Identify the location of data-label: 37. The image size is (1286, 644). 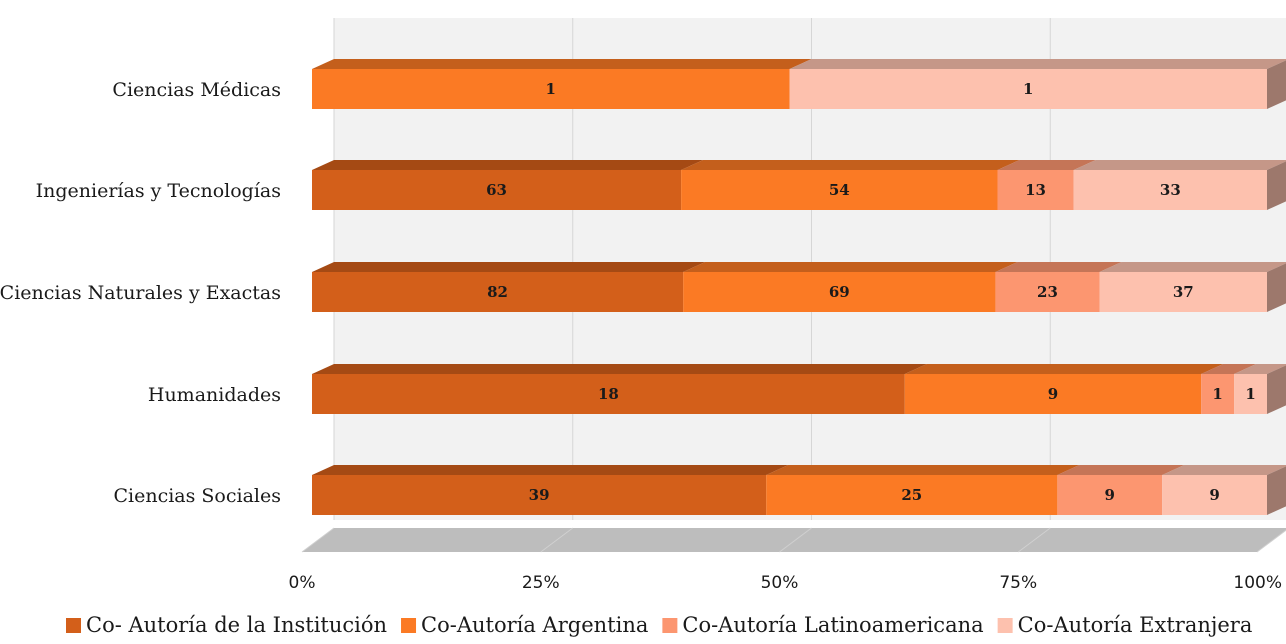
(1183, 292).